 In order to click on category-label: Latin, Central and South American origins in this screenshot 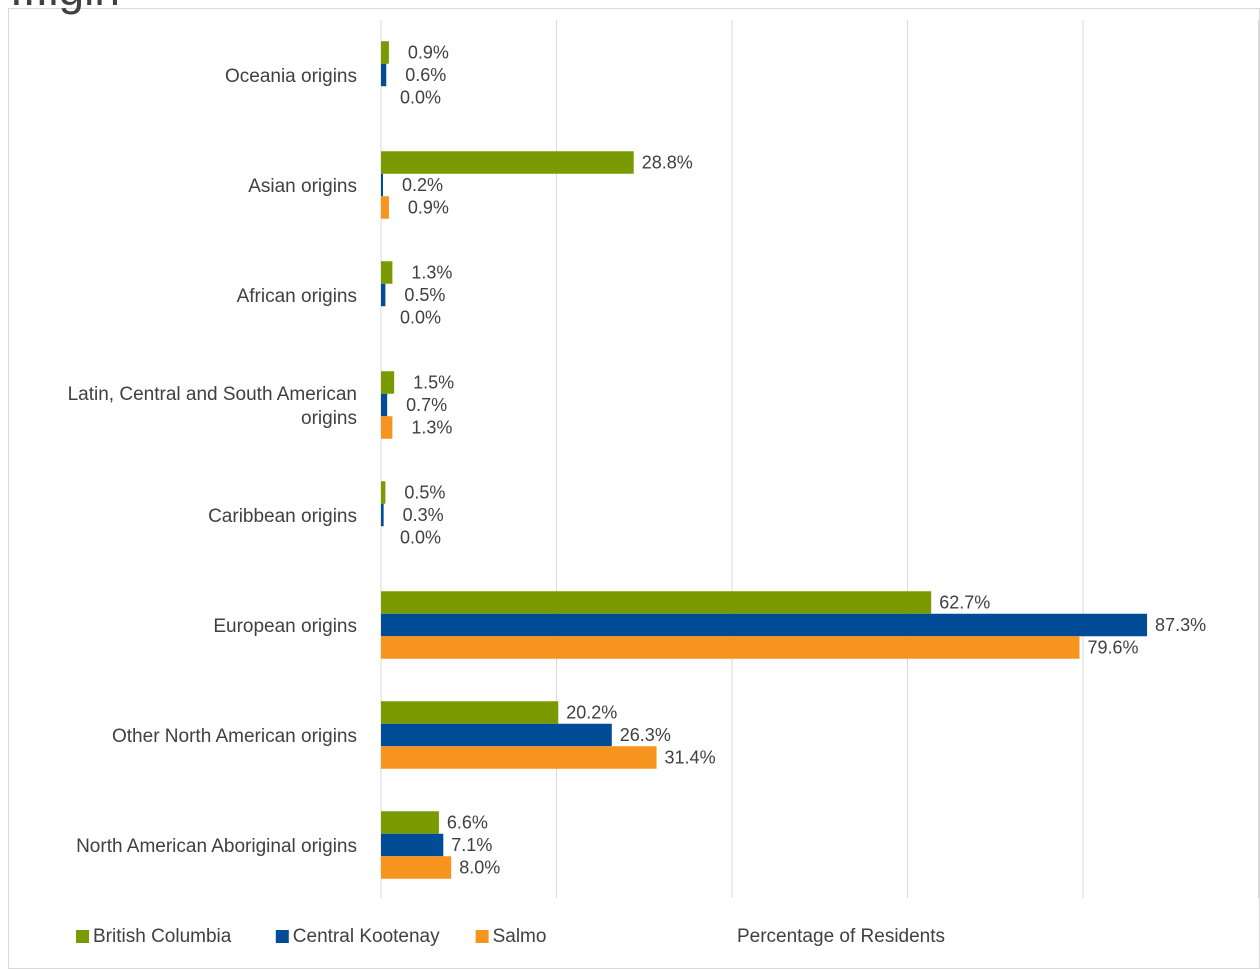, I will do `click(212, 406)`.